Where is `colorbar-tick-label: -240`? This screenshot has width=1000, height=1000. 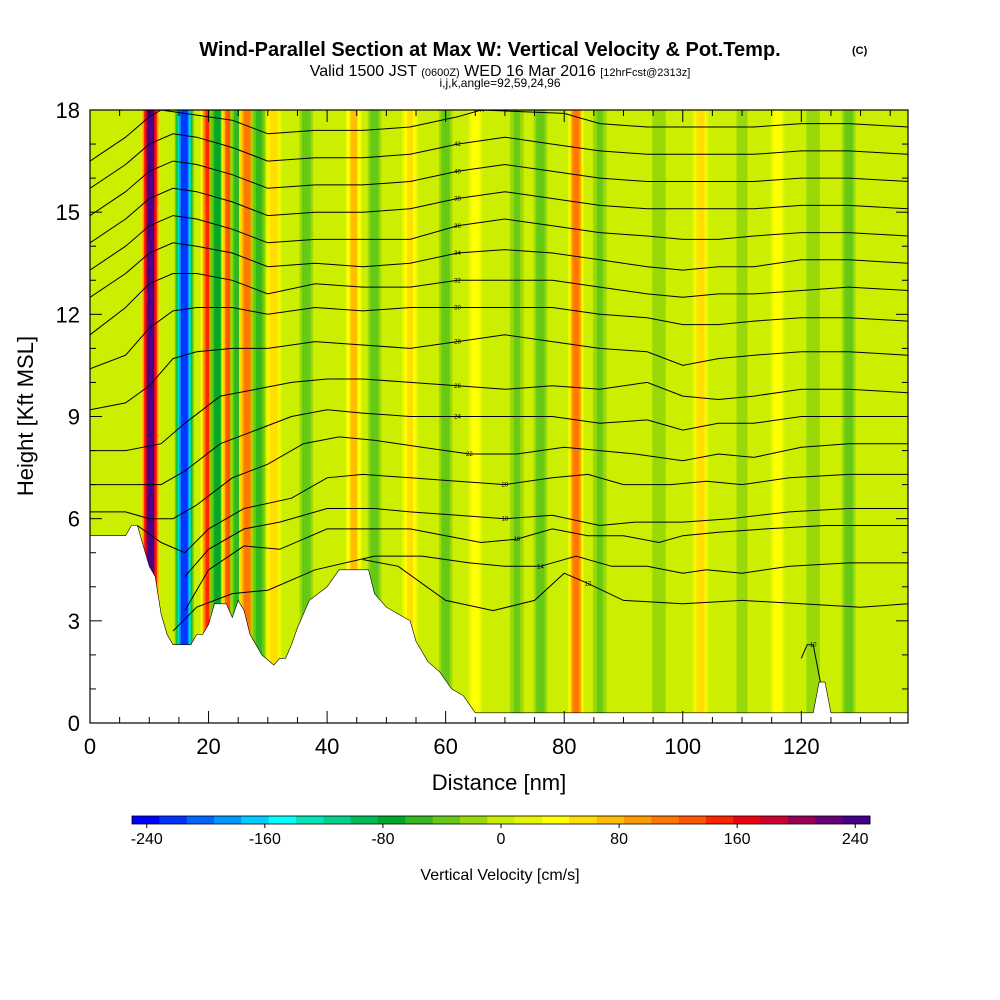 colorbar-tick-label: -240 is located at coordinates (147, 839).